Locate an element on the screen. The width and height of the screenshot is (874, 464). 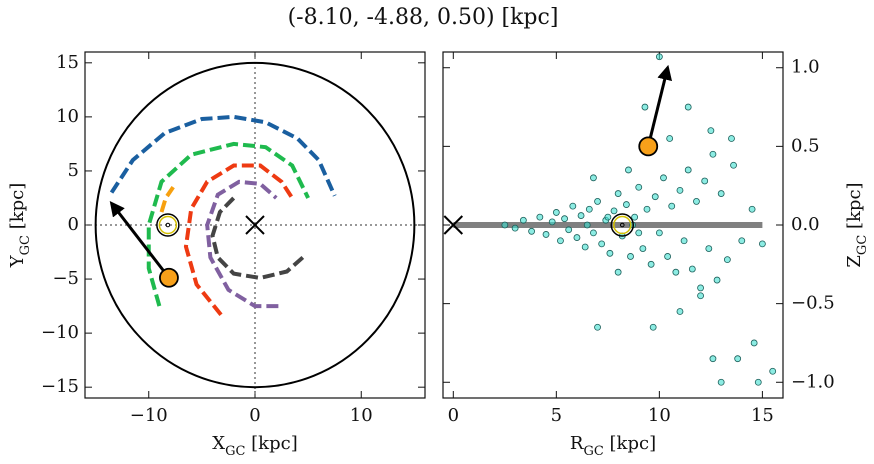
axis-label: RGC [kpc] is located at coordinates (613, 446).